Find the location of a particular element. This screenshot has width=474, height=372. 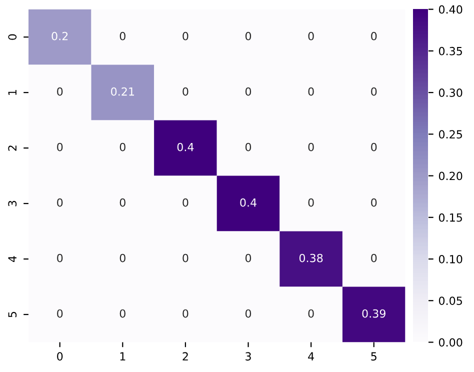

color-bar-label: 0.20 is located at coordinates (450, 176).